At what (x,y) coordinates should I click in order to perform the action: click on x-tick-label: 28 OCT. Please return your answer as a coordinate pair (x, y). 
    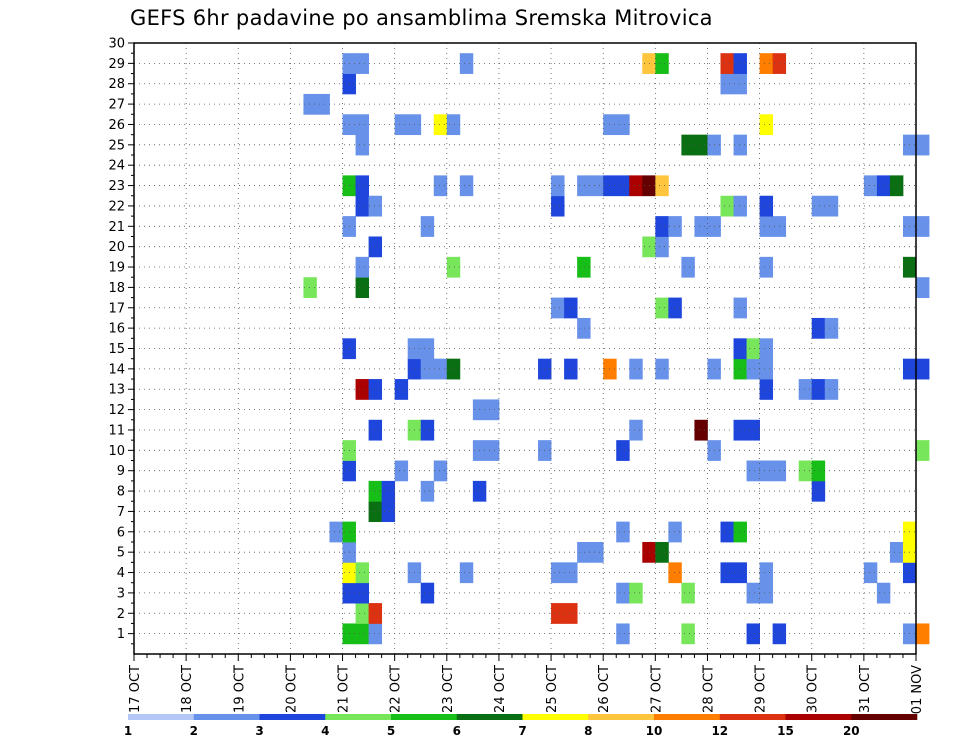
    Looking at the image, I should click on (709, 689).